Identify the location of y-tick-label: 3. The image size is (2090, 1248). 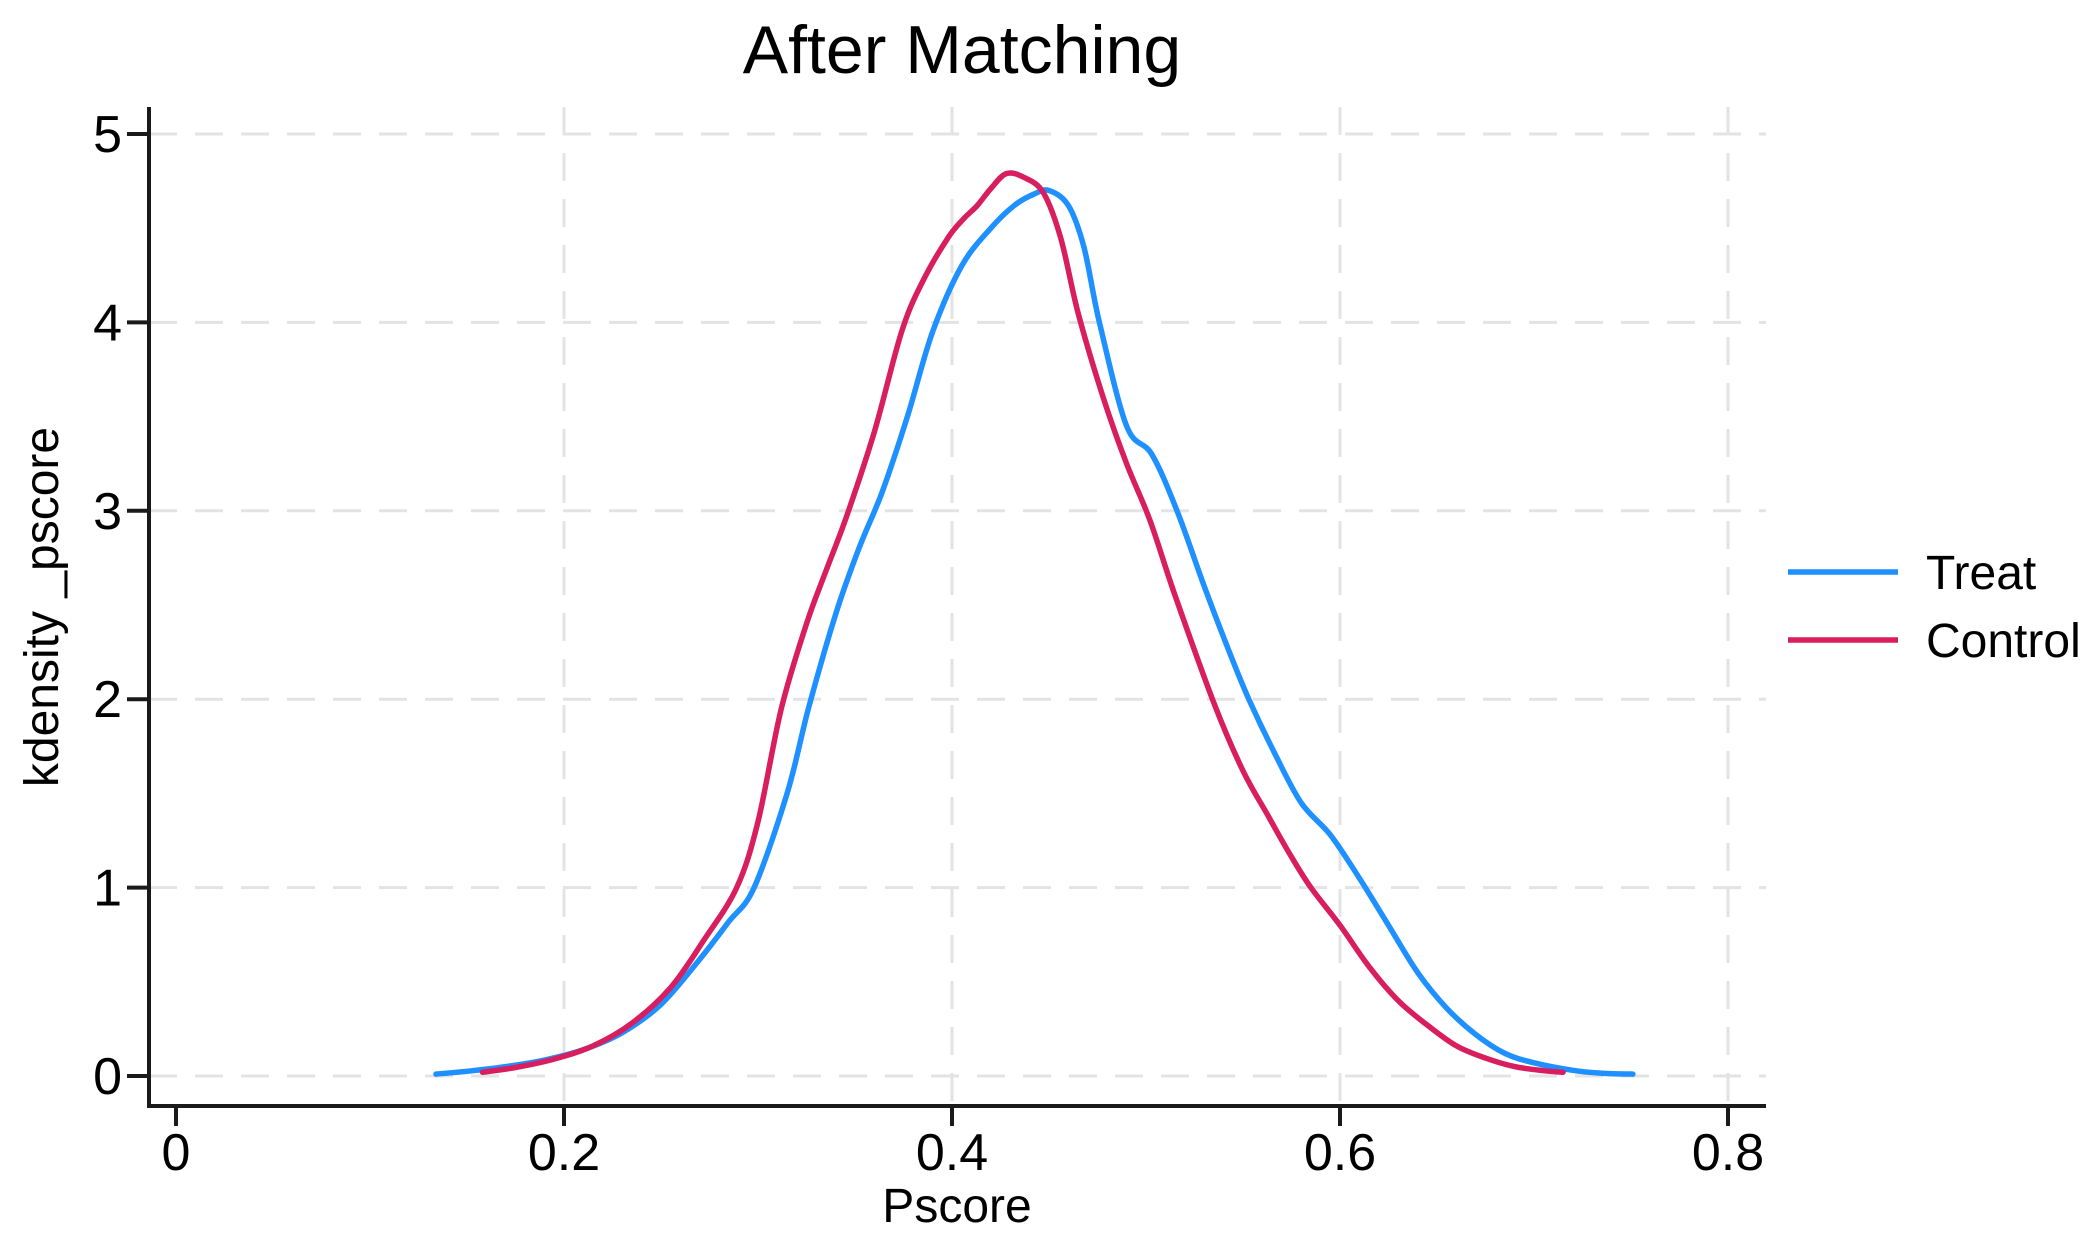
(107, 512).